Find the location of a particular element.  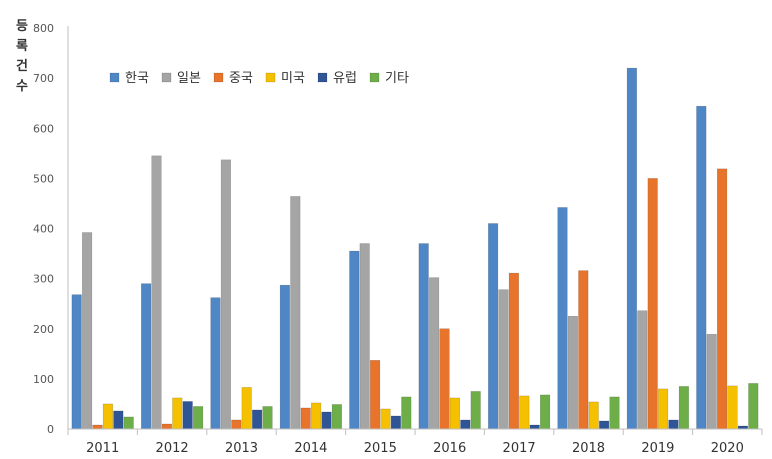

x-axis-ticks: 2011 2012 2013 2014 2015 2016 2017 2018 2019 2020 is located at coordinates (415, 448).